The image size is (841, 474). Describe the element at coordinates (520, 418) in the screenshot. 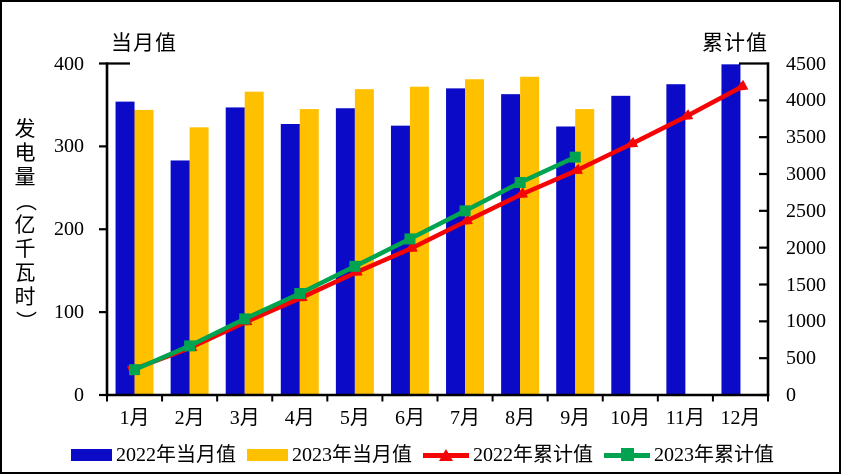

I see `x-axis-category-label: 8月` at that location.